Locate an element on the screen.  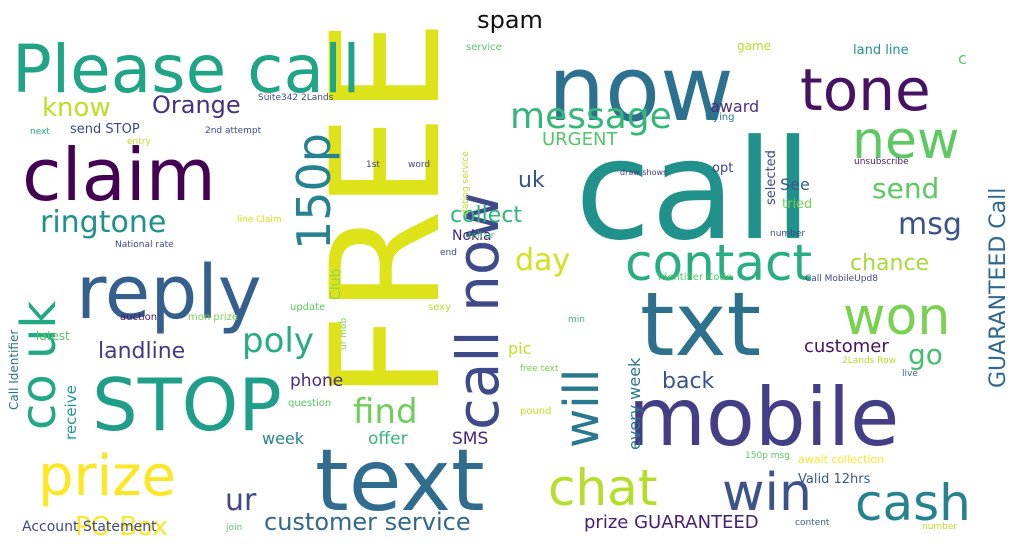
cloud-word: customer service is located at coordinates (367, 522).